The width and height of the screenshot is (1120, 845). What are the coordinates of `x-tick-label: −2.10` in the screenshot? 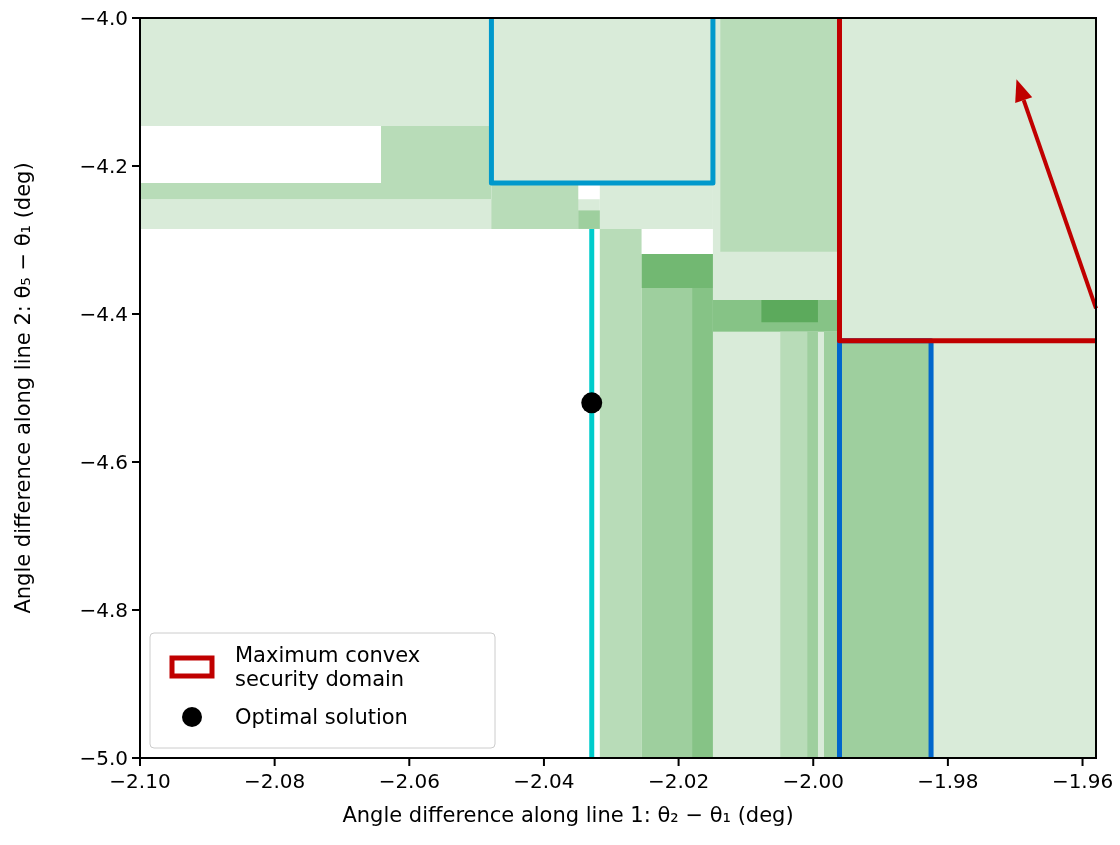 It's located at (140, 781).